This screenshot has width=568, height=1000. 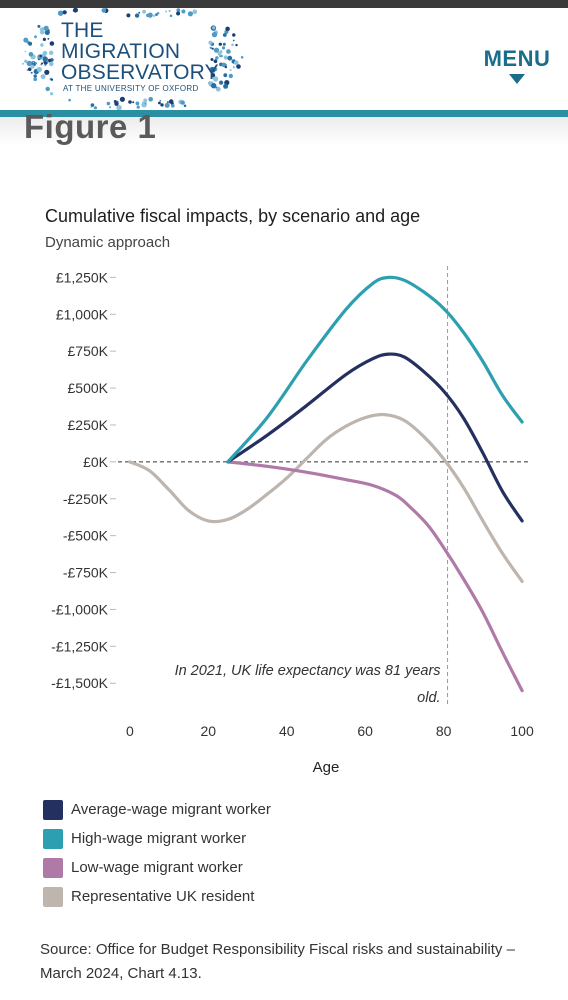 What do you see at coordinates (284, 4) in the screenshot?
I see `top-bar` at bounding box center [284, 4].